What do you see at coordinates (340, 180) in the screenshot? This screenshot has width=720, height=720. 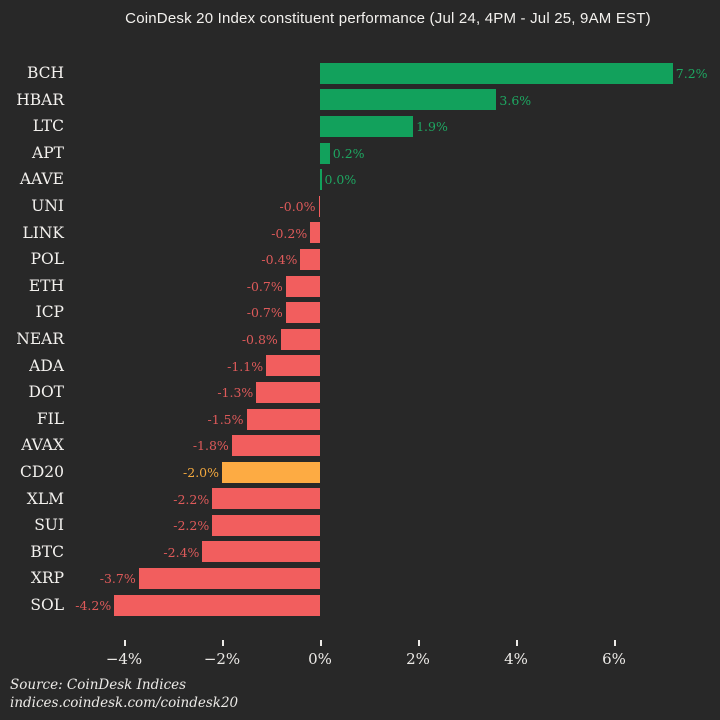 I see `value-label: 0.0%` at bounding box center [340, 180].